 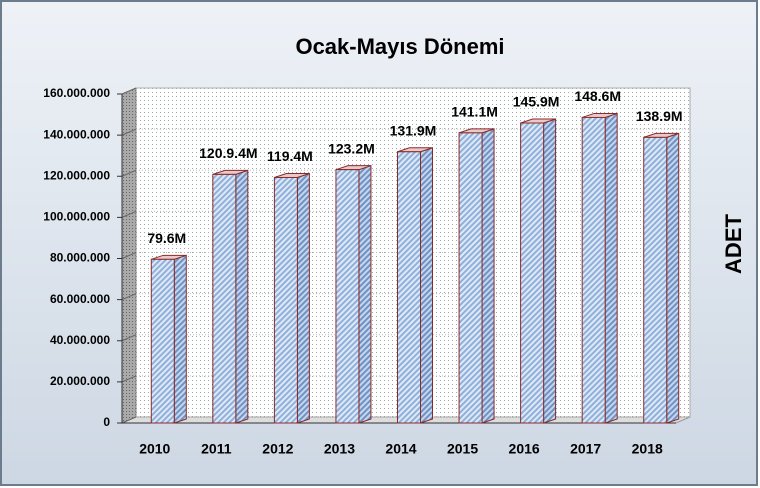 I want to click on x-tick-label: 2012, so click(x=277, y=449).